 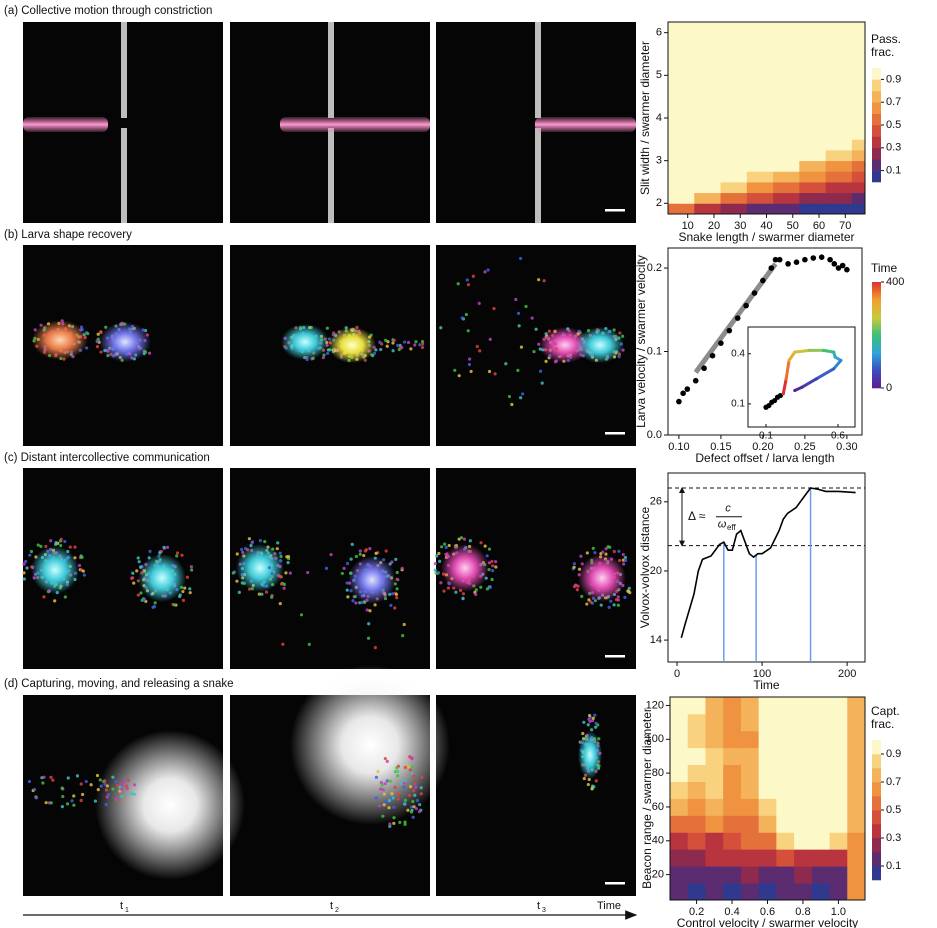 I want to click on plot-frame, so click(x=765, y=341).